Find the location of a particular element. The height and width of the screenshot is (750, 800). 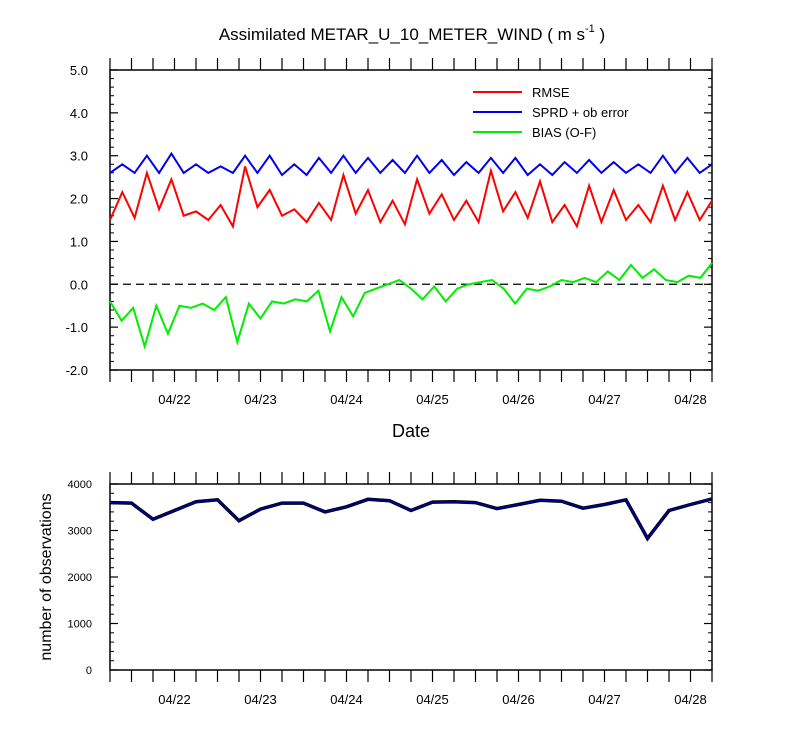

bottom-y-tick-label: 0 is located at coordinates (89, 671).